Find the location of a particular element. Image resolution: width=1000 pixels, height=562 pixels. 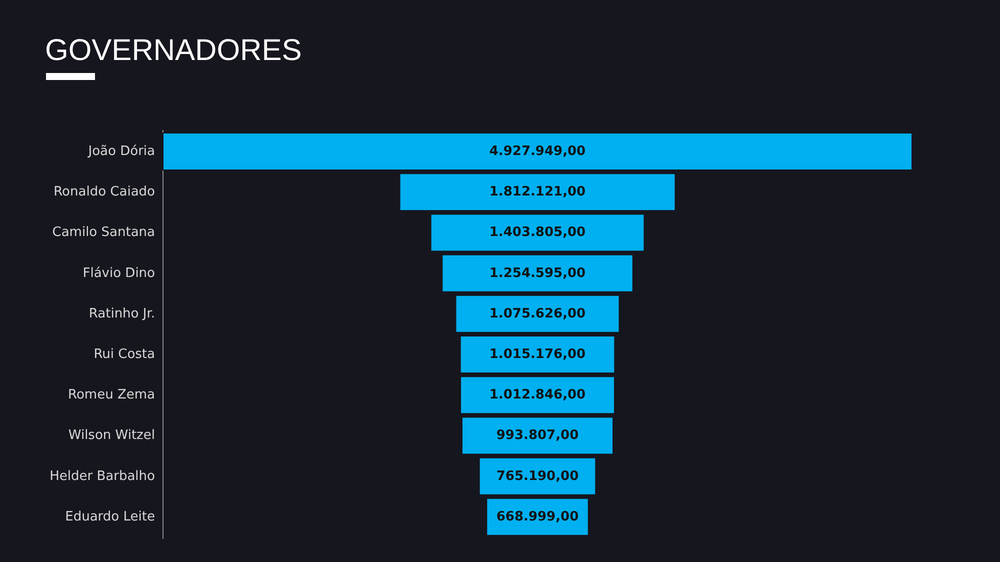

category-label: Wilson Witzel is located at coordinates (111, 436).